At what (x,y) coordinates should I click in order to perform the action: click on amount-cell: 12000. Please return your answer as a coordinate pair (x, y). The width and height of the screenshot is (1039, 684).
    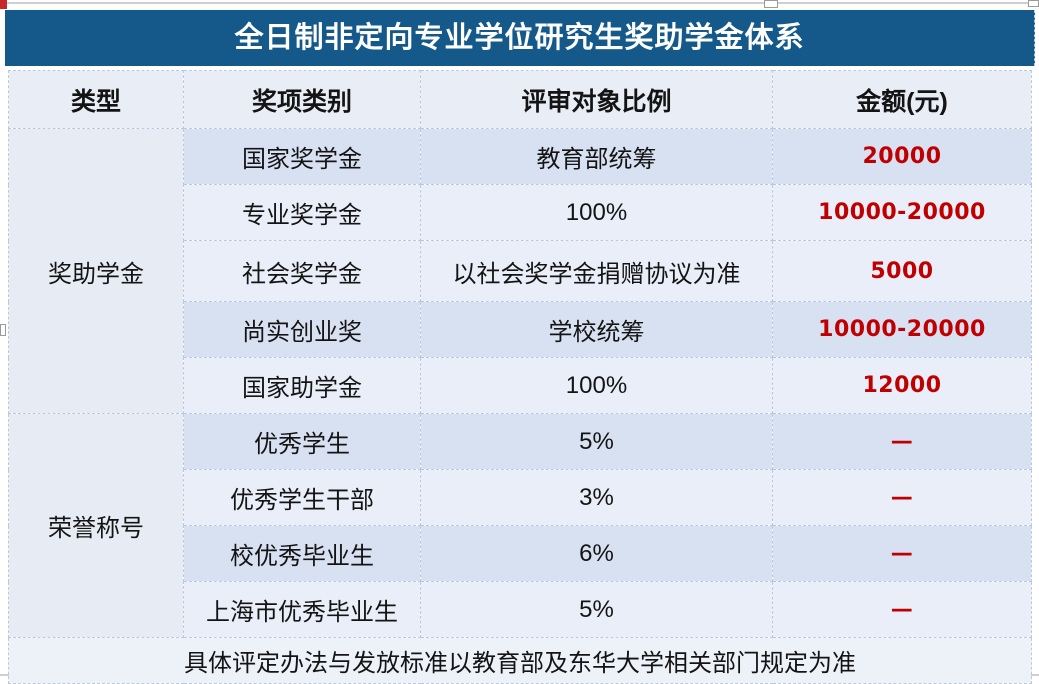
    Looking at the image, I should click on (902, 385).